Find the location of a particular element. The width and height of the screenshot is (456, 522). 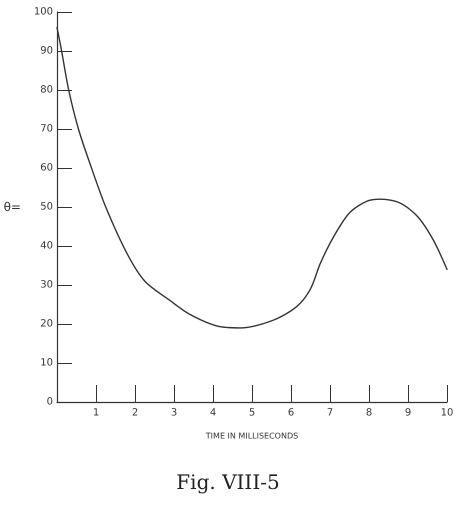

y-axis-title: θ= is located at coordinates (12, 207).